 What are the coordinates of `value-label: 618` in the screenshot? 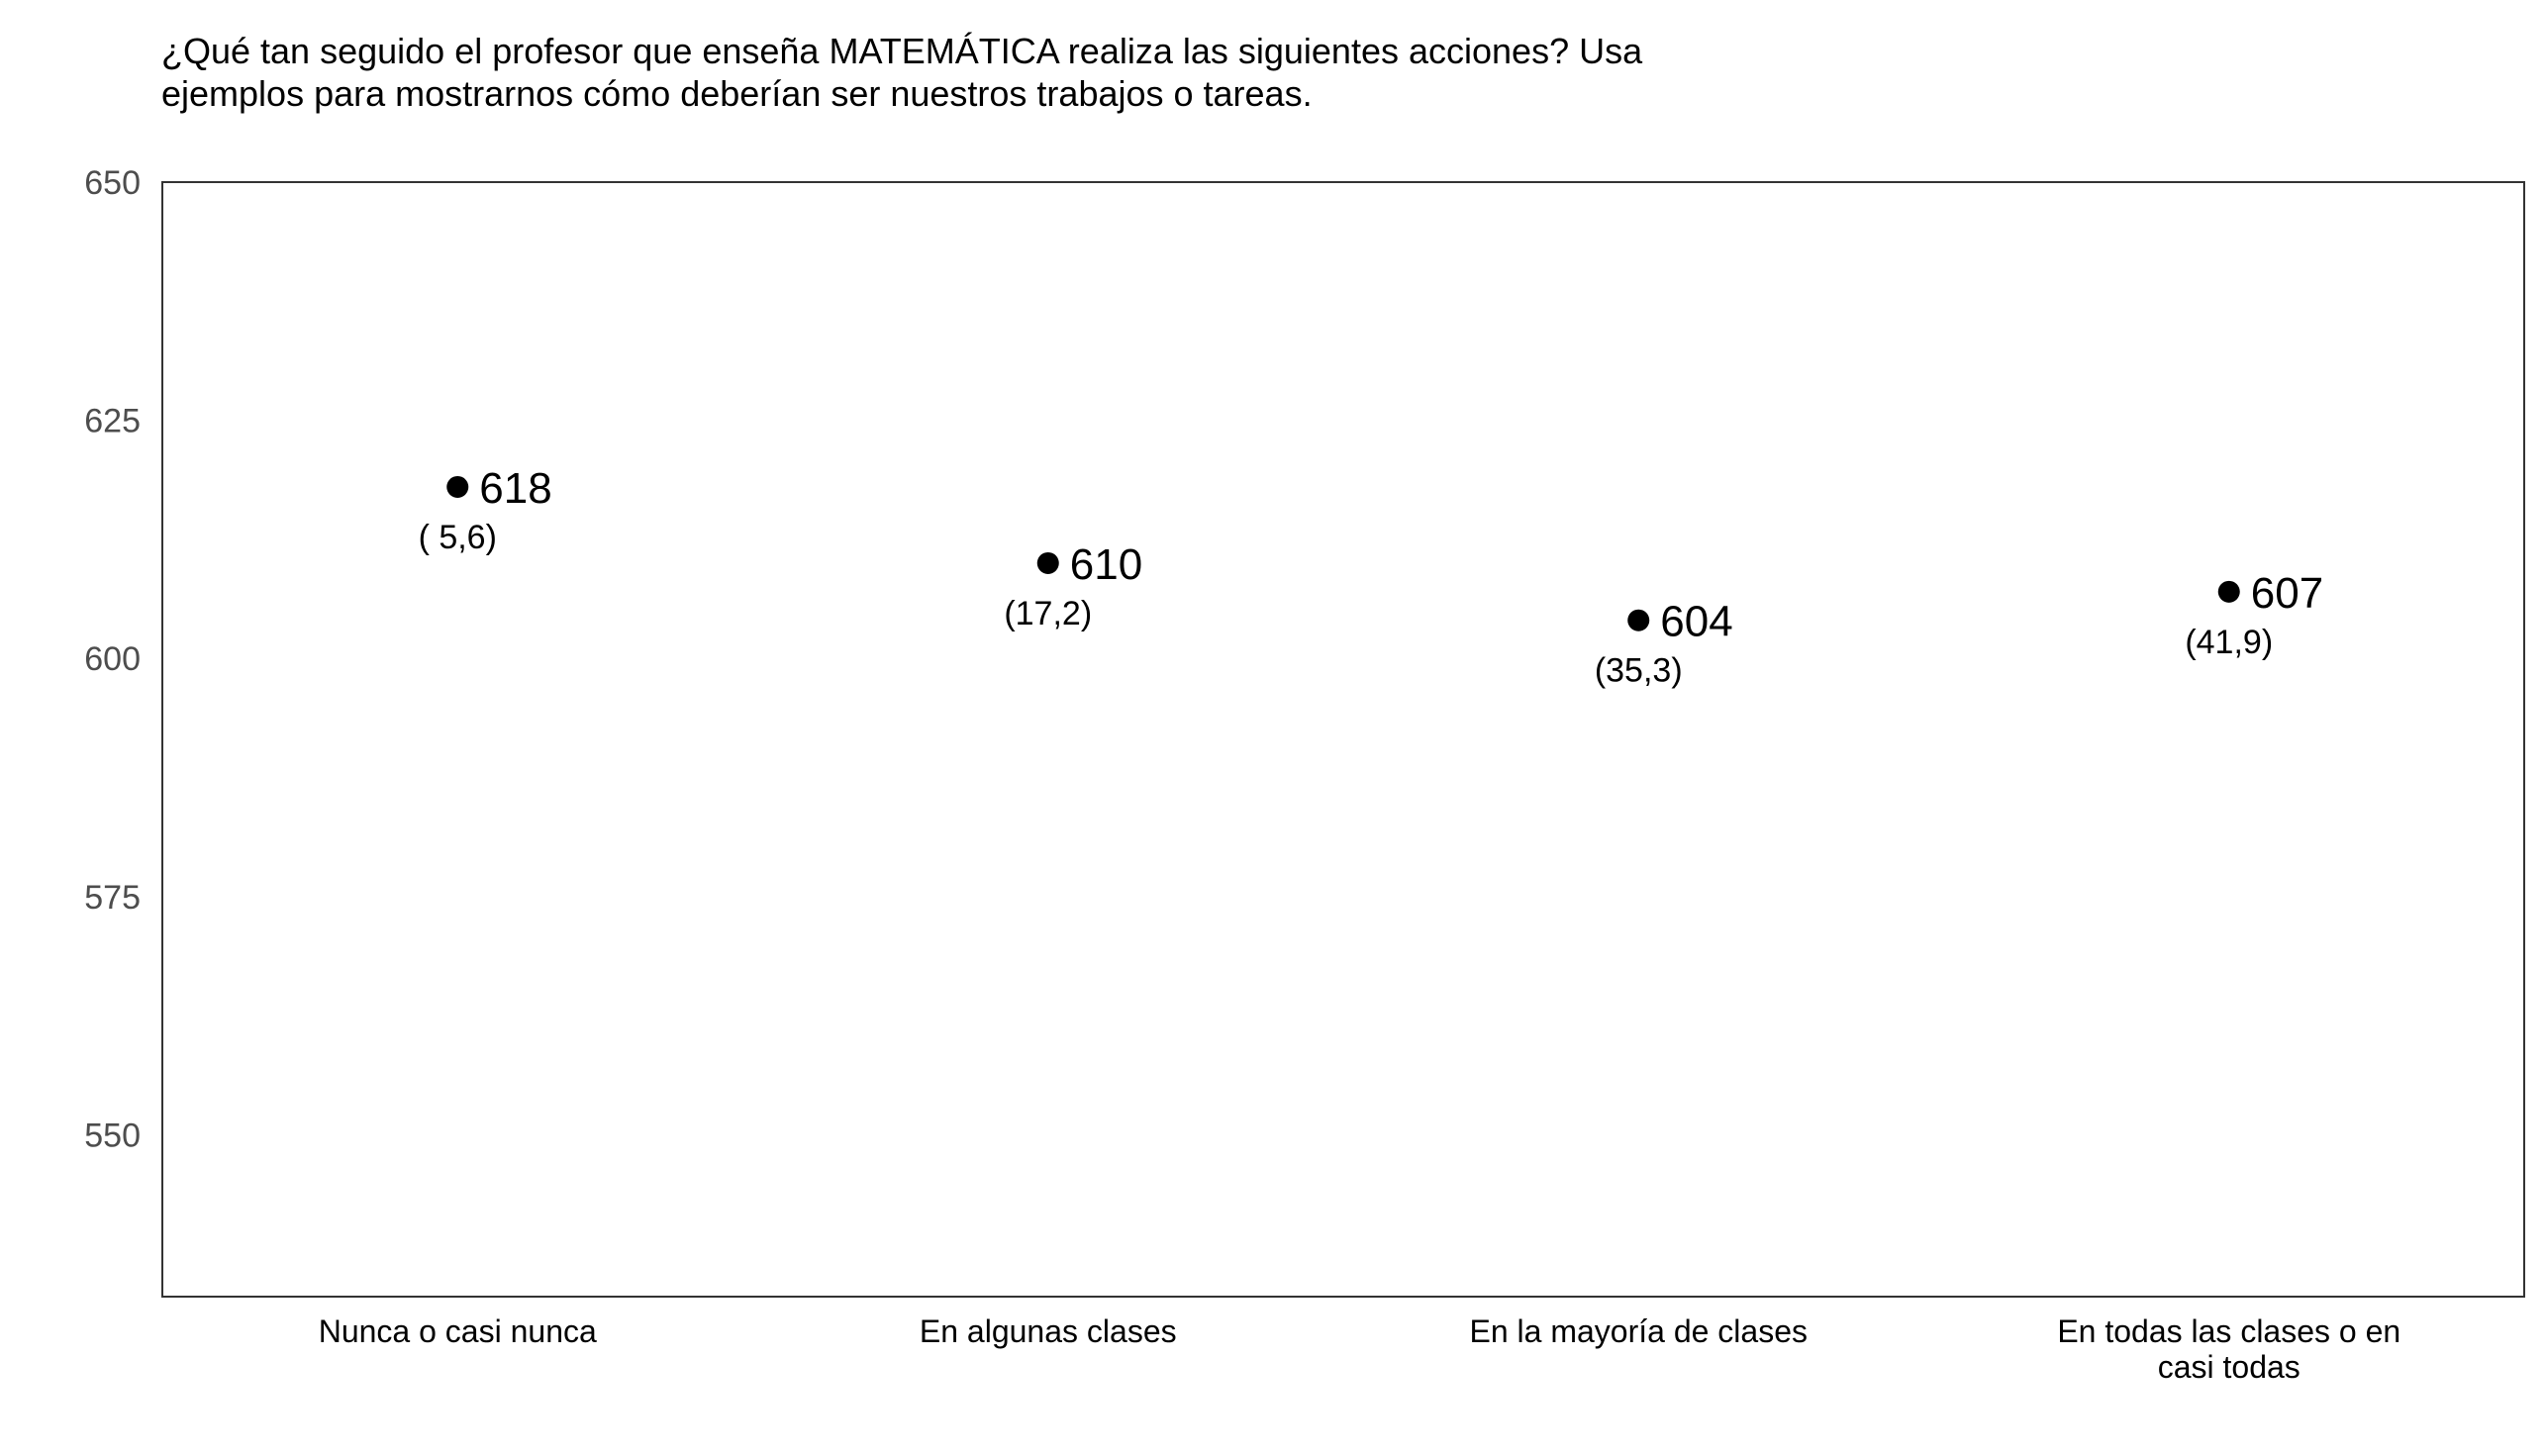 It's located at (515, 488).